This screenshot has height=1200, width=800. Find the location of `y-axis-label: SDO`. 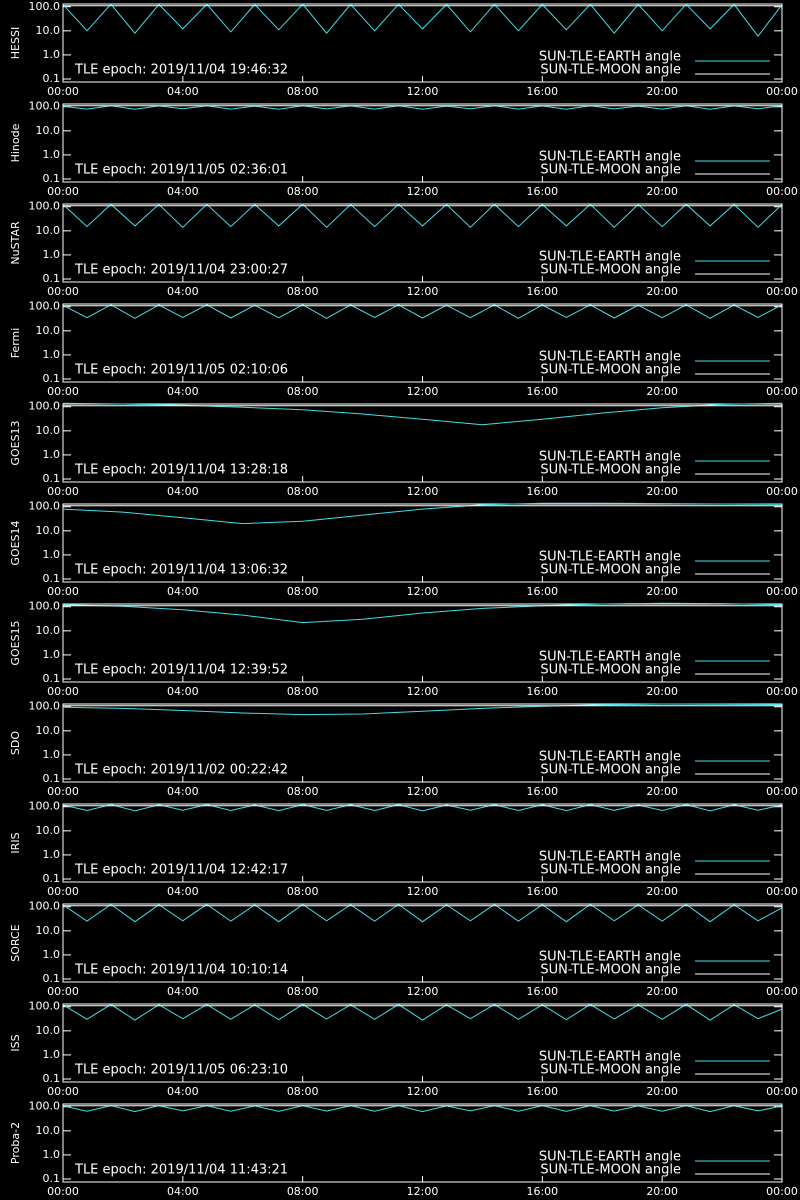

y-axis-label: SDO is located at coordinates (15, 743).